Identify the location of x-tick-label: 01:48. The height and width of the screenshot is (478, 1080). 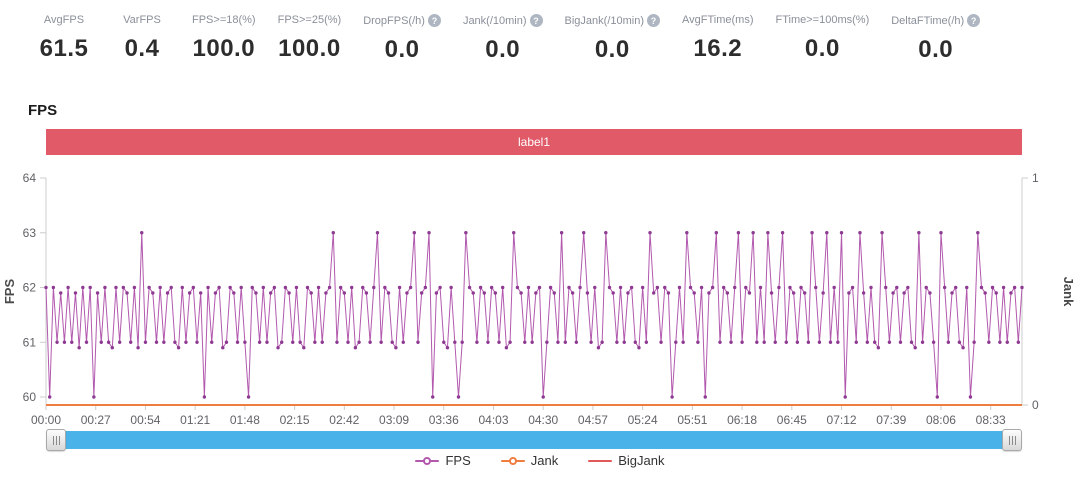
(245, 420).